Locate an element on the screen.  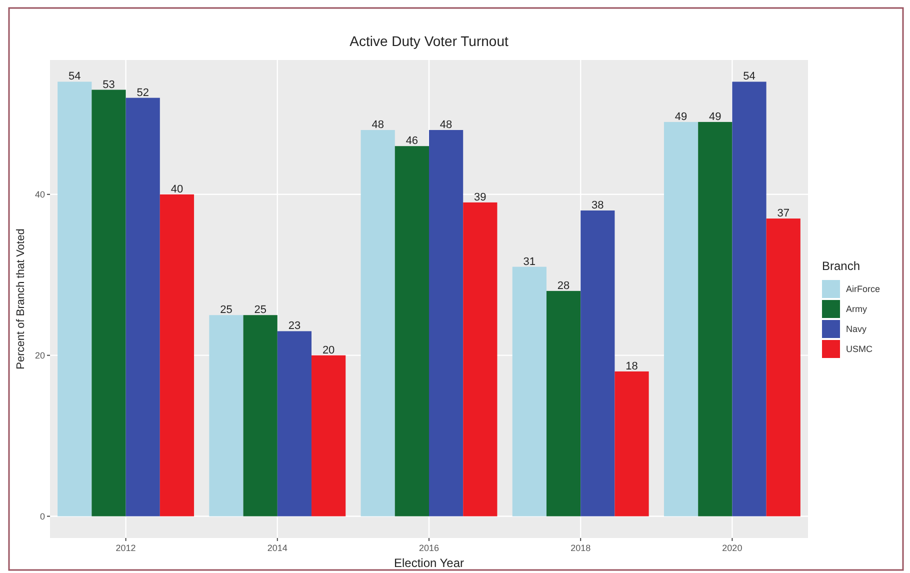
data-label: 40 is located at coordinates (177, 189).